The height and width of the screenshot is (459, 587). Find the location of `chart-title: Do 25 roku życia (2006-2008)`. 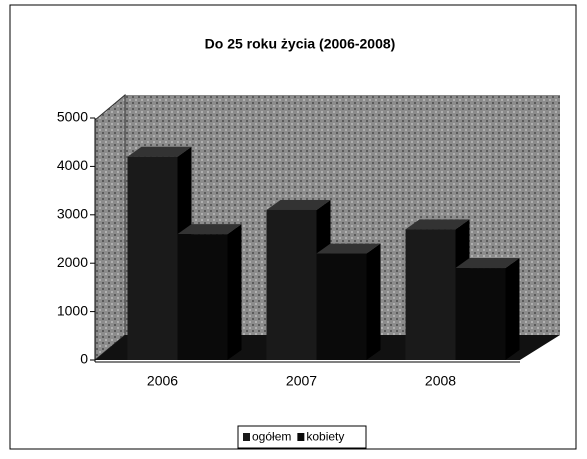

chart-title: Do 25 roku życia (2006-2008) is located at coordinates (300, 44).